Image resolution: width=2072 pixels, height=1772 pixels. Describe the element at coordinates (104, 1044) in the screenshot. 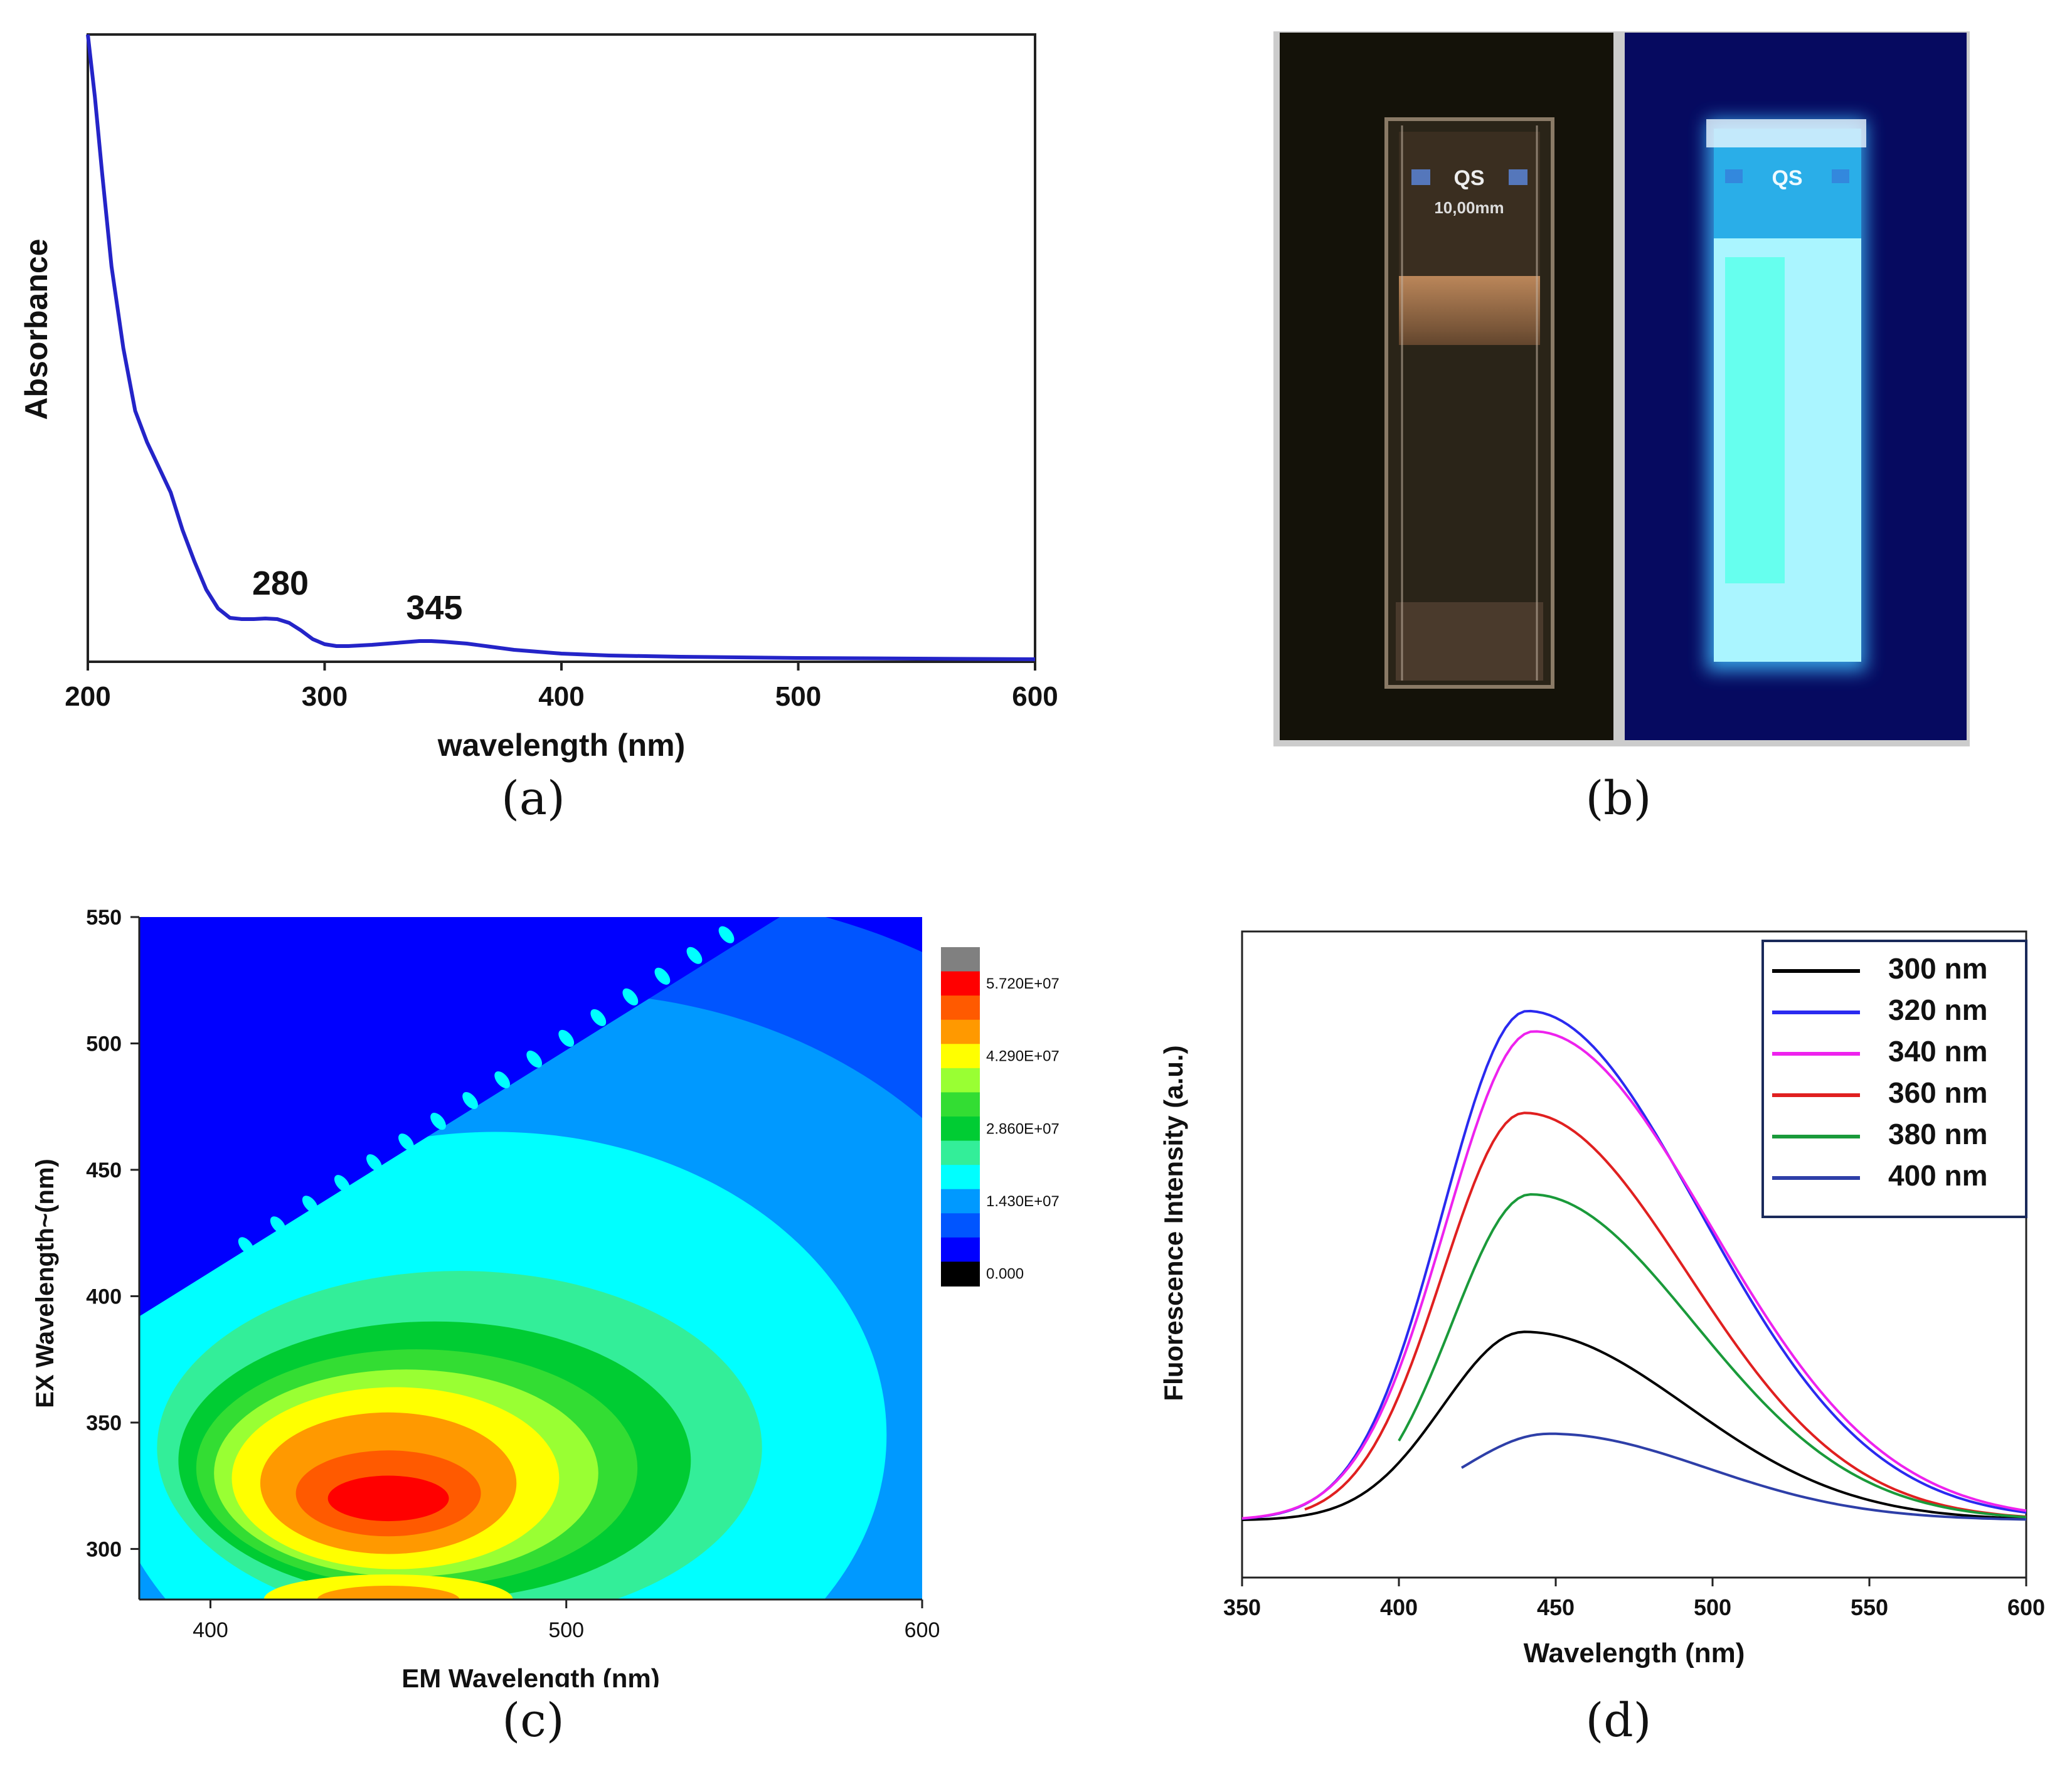

I see `y-tick-label: 500` at that location.